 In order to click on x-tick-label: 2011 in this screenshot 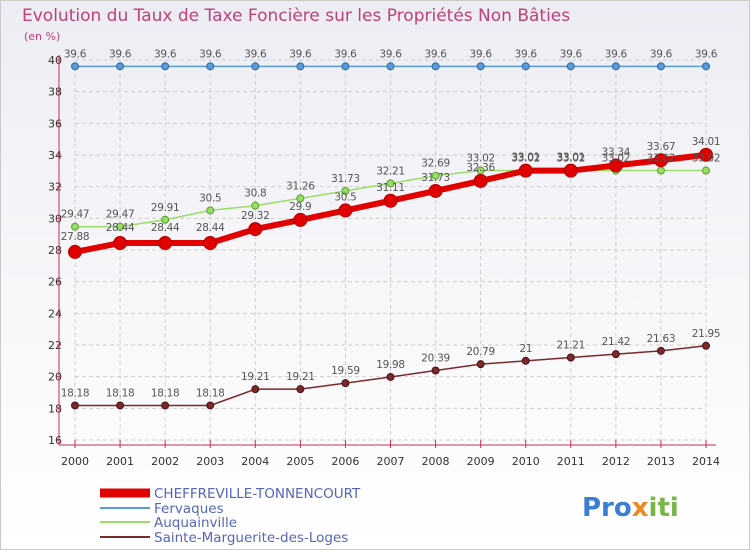, I will do `click(571, 461)`.